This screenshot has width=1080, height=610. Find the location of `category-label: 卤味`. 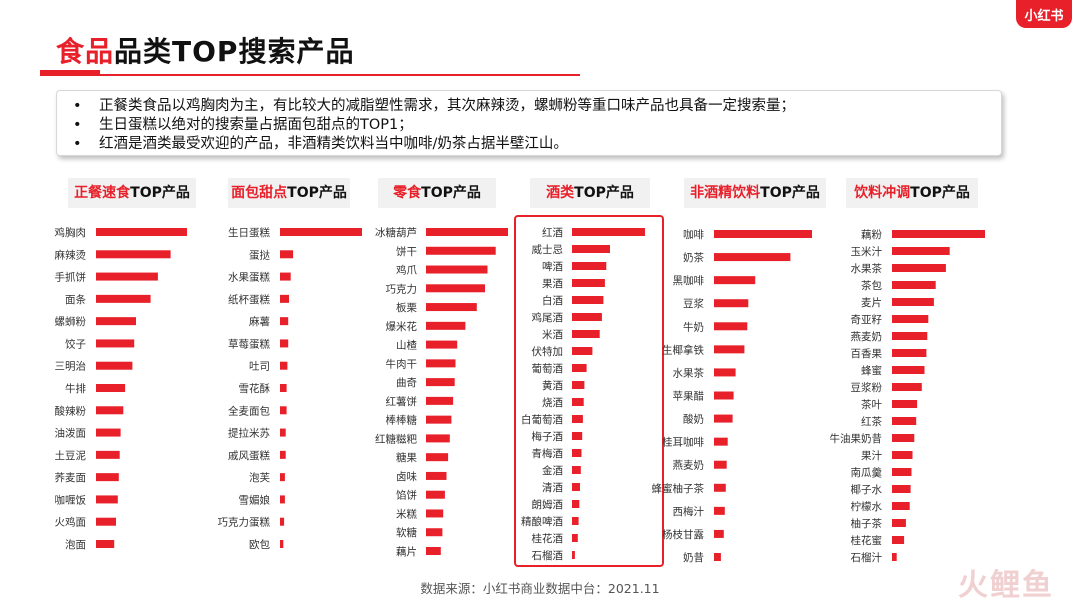

category-label: 卤味 is located at coordinates (406, 476).